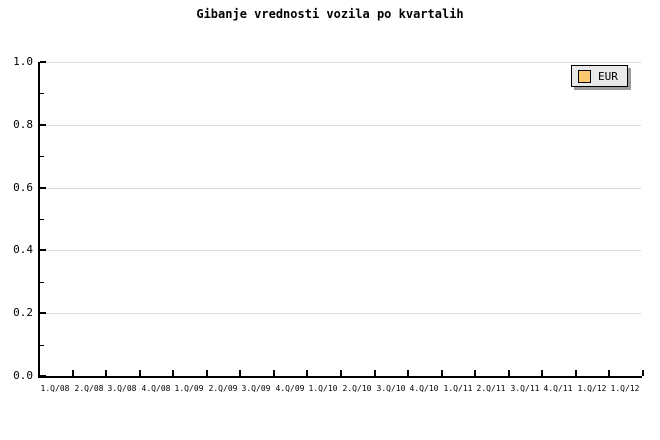 The width and height of the screenshot is (660, 440). I want to click on y-tick-label-0.6: 0.6, so click(23, 187).